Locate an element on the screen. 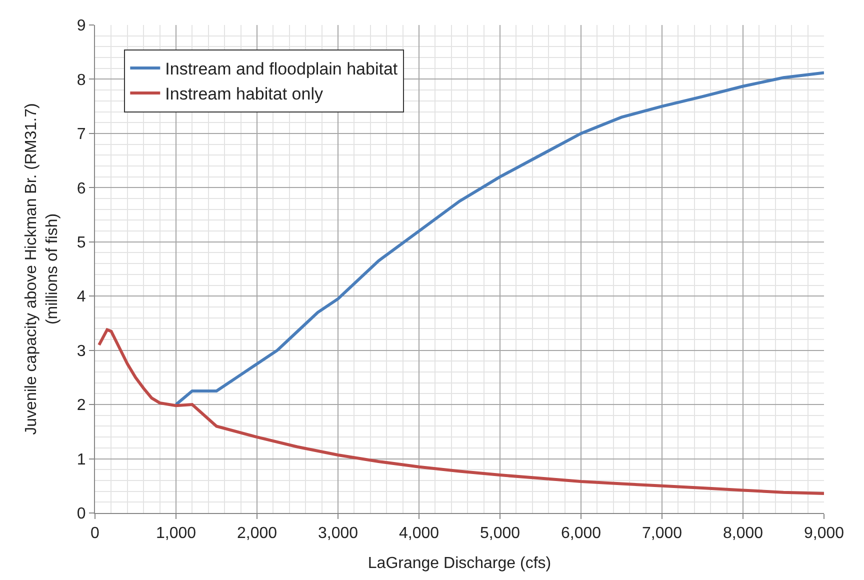 Image resolution: width=864 pixels, height=580 pixels. x-tick-label: 2,000 is located at coordinates (257, 533).